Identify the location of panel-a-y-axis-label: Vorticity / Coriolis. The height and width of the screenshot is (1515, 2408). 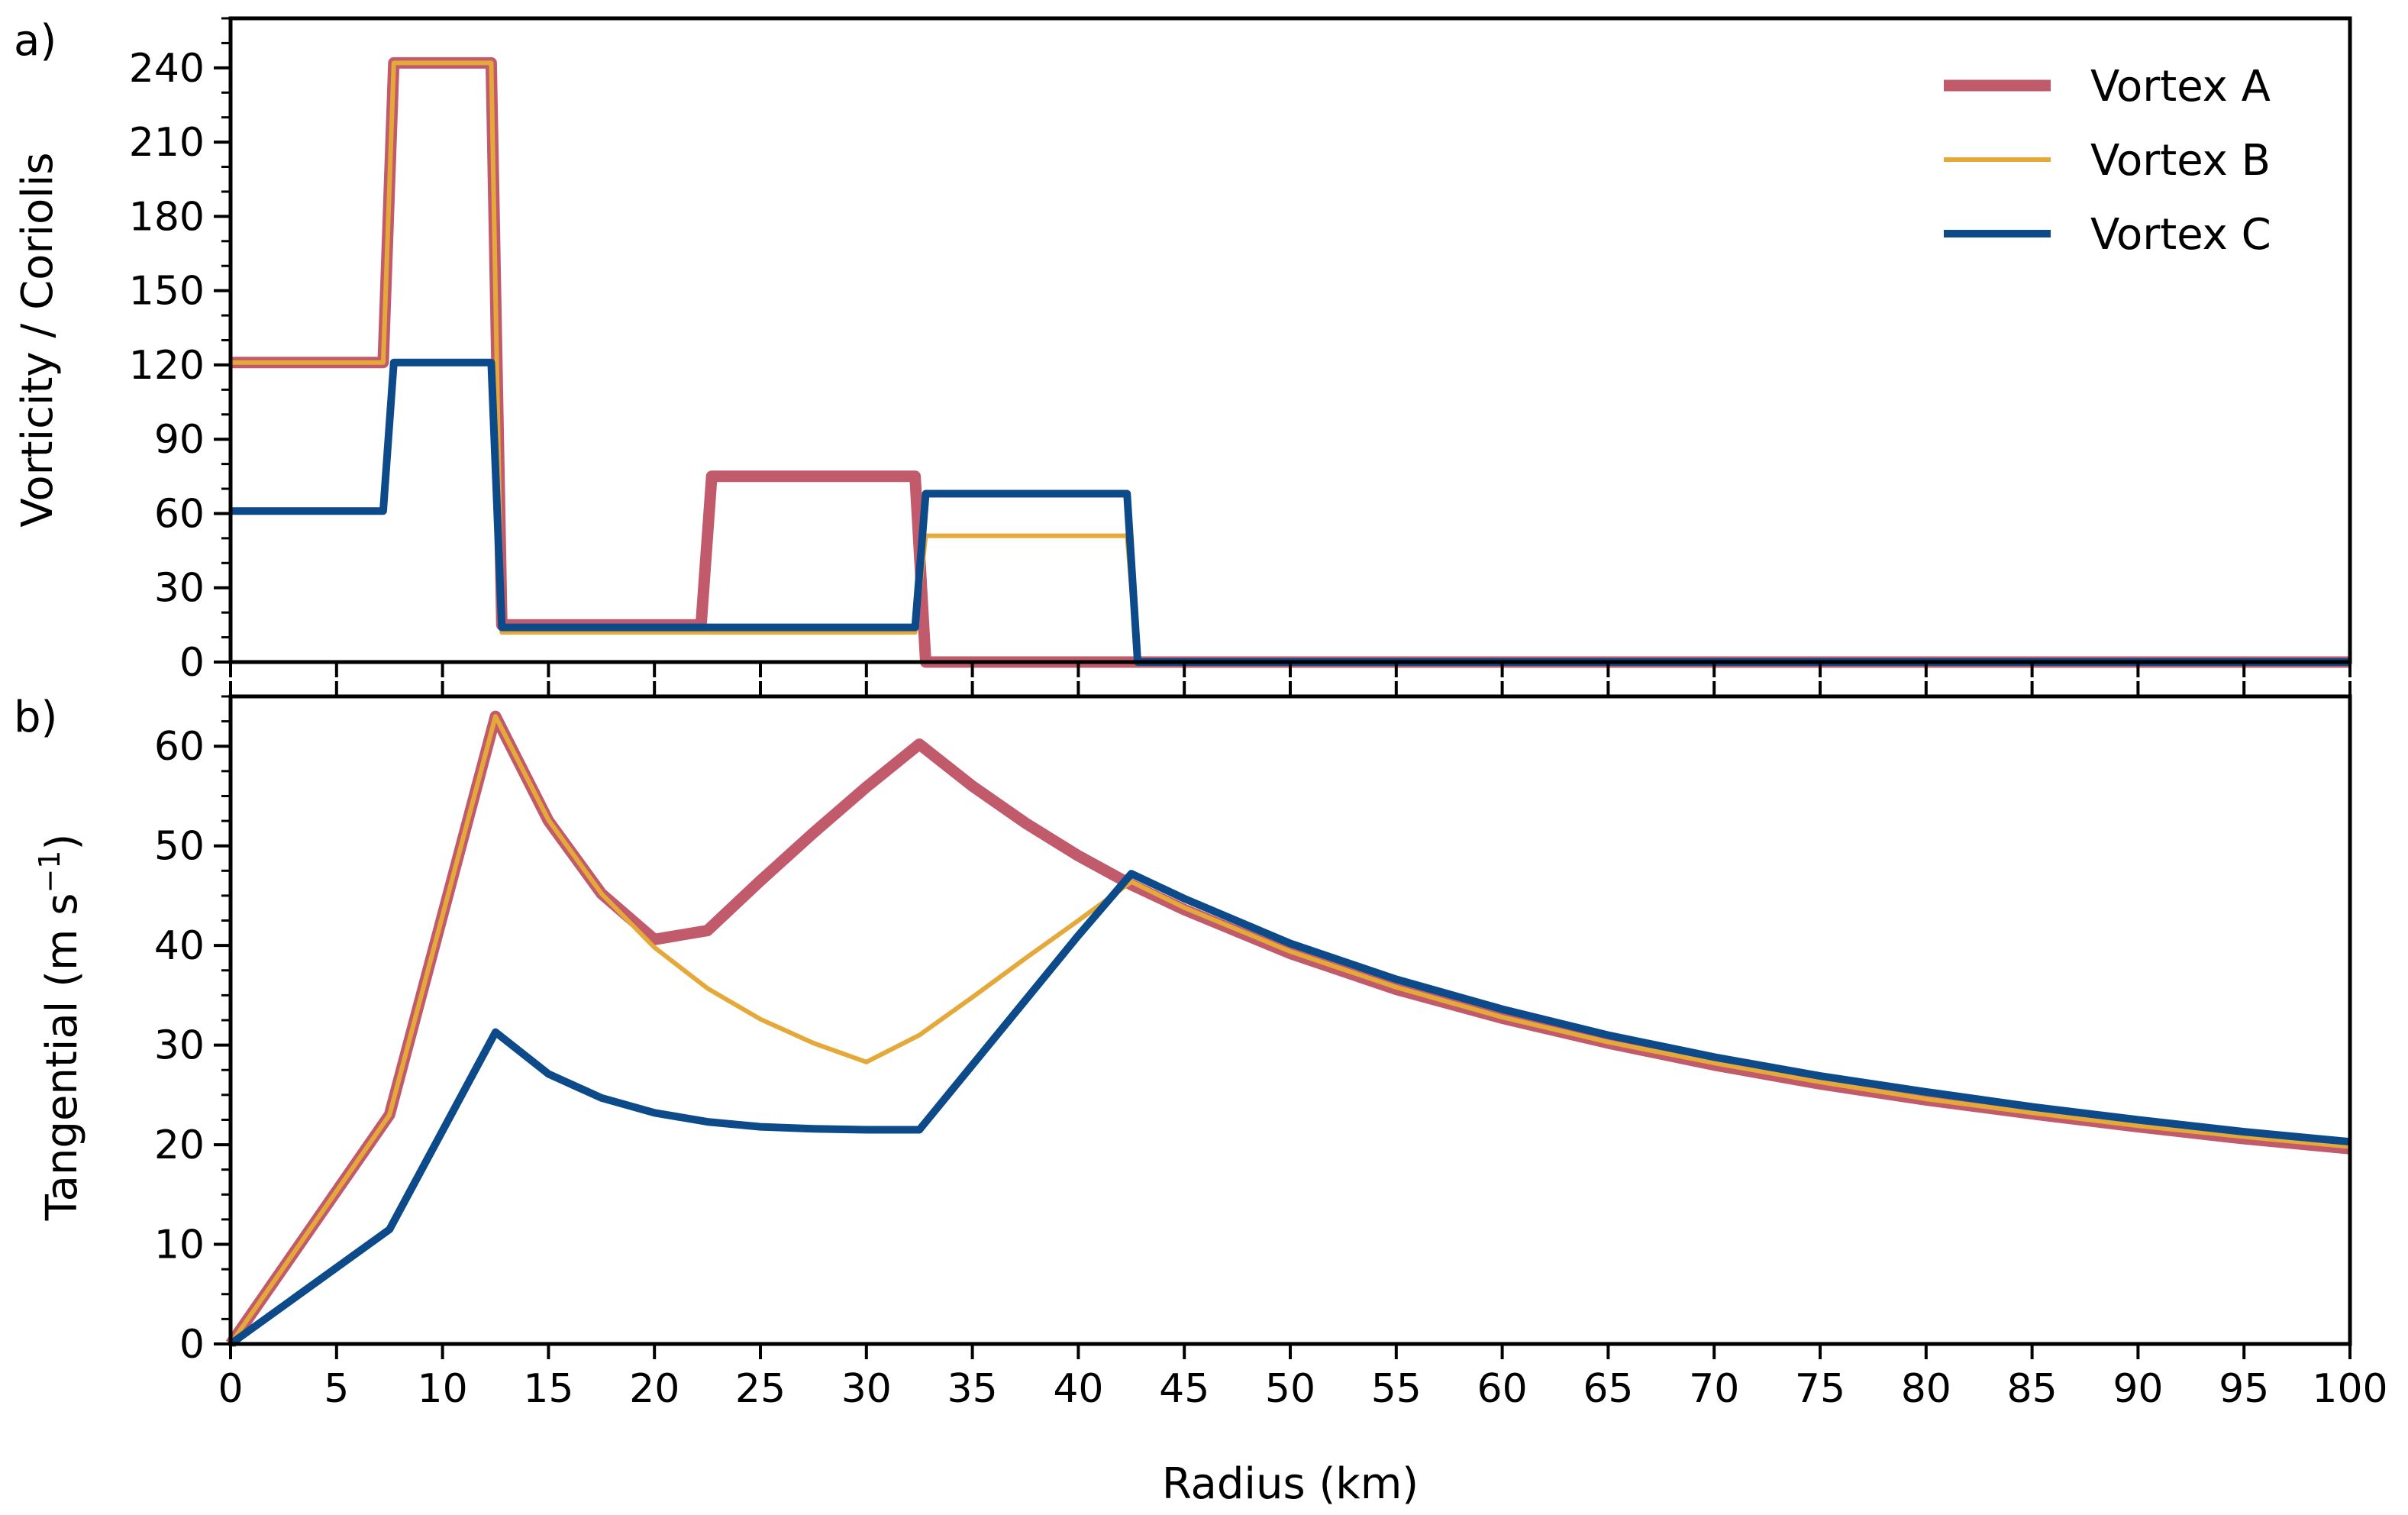
(38, 339).